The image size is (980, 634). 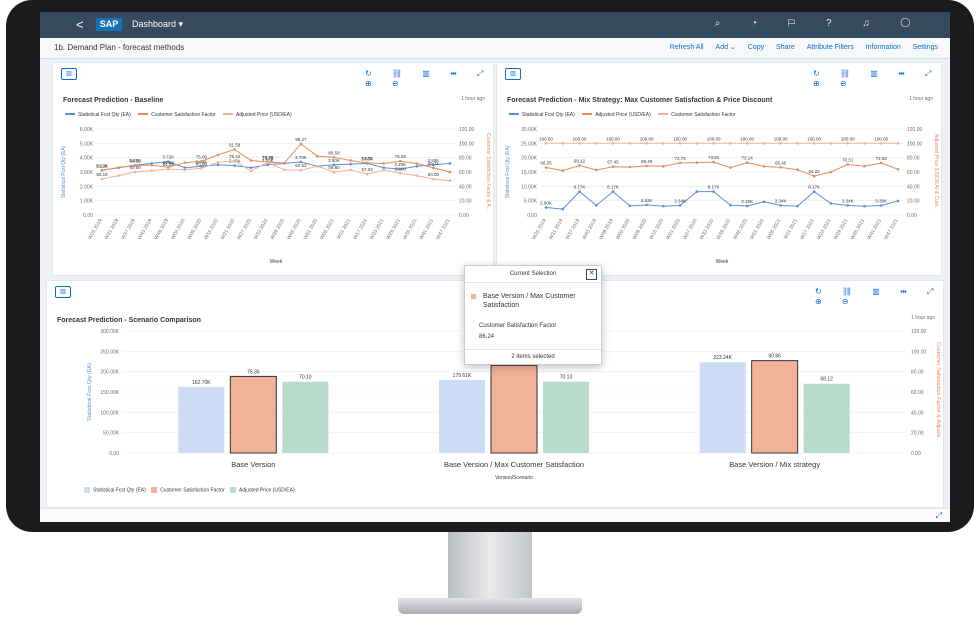 What do you see at coordinates (473, 296) in the screenshot?
I see `selection-swatch` at bounding box center [473, 296].